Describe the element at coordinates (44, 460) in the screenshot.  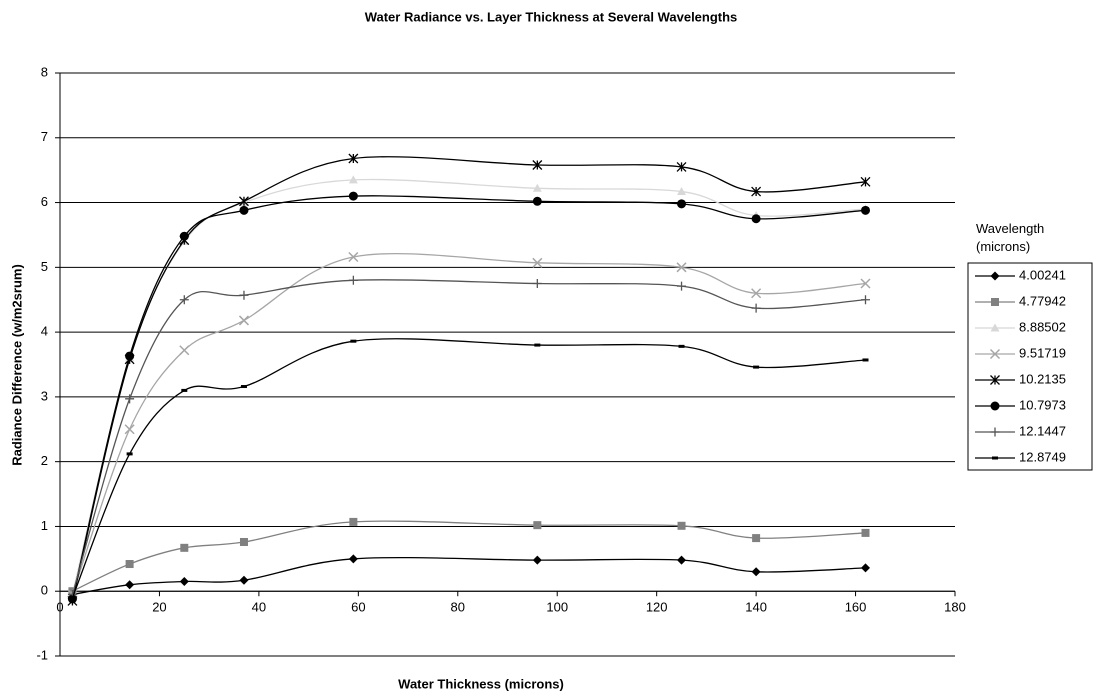
I see `y-tick-label: 2` at that location.